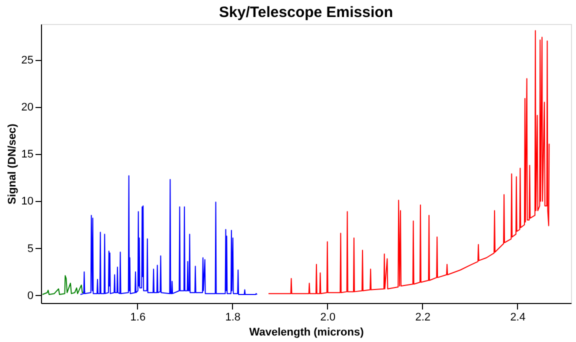 The width and height of the screenshot is (576, 342). Describe the element at coordinates (27, 154) in the screenshot. I see `y-tick-label: 15` at that location.